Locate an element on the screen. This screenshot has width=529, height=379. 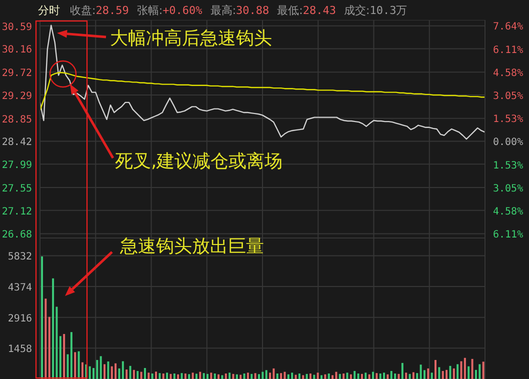
y-tick-label: 28.42 is located at coordinates (17, 142).